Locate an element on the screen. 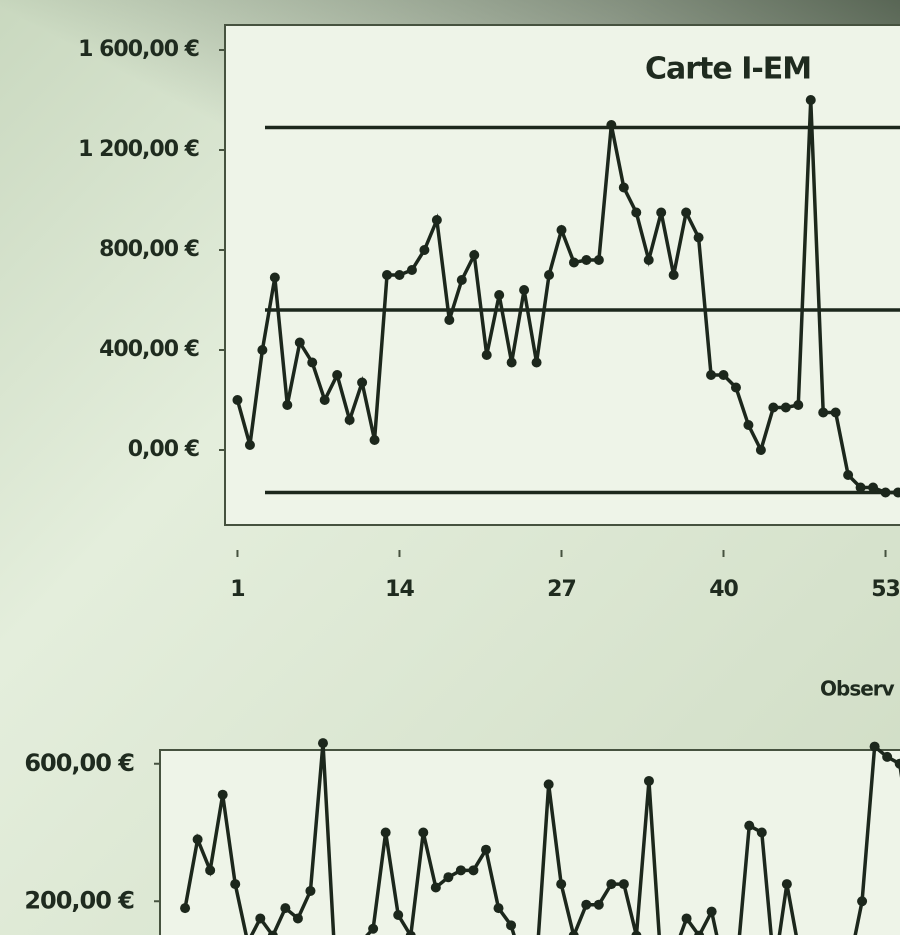  y-tick-label: 1 200,00 € is located at coordinates (138, 149).